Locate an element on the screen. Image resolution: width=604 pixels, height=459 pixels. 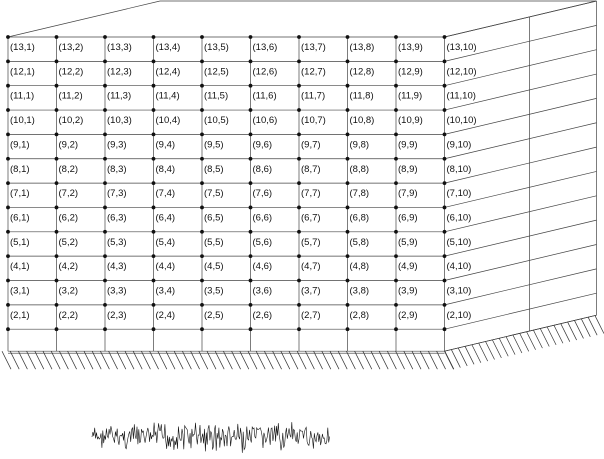
node-label: (8,9) is located at coordinates (408, 169).